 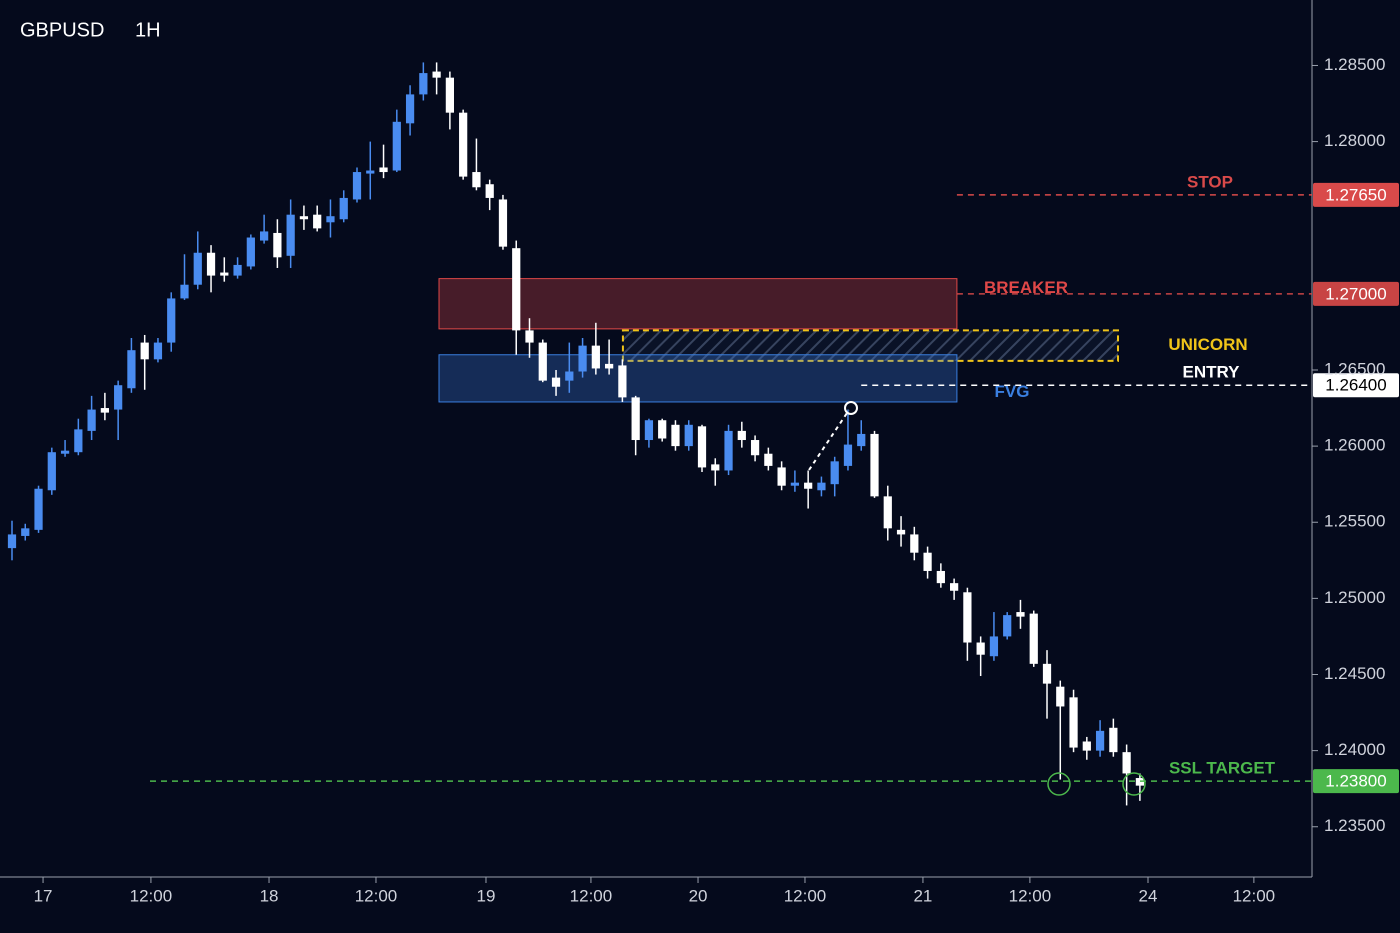 I want to click on x-tick-label: 19, so click(x=486, y=895).